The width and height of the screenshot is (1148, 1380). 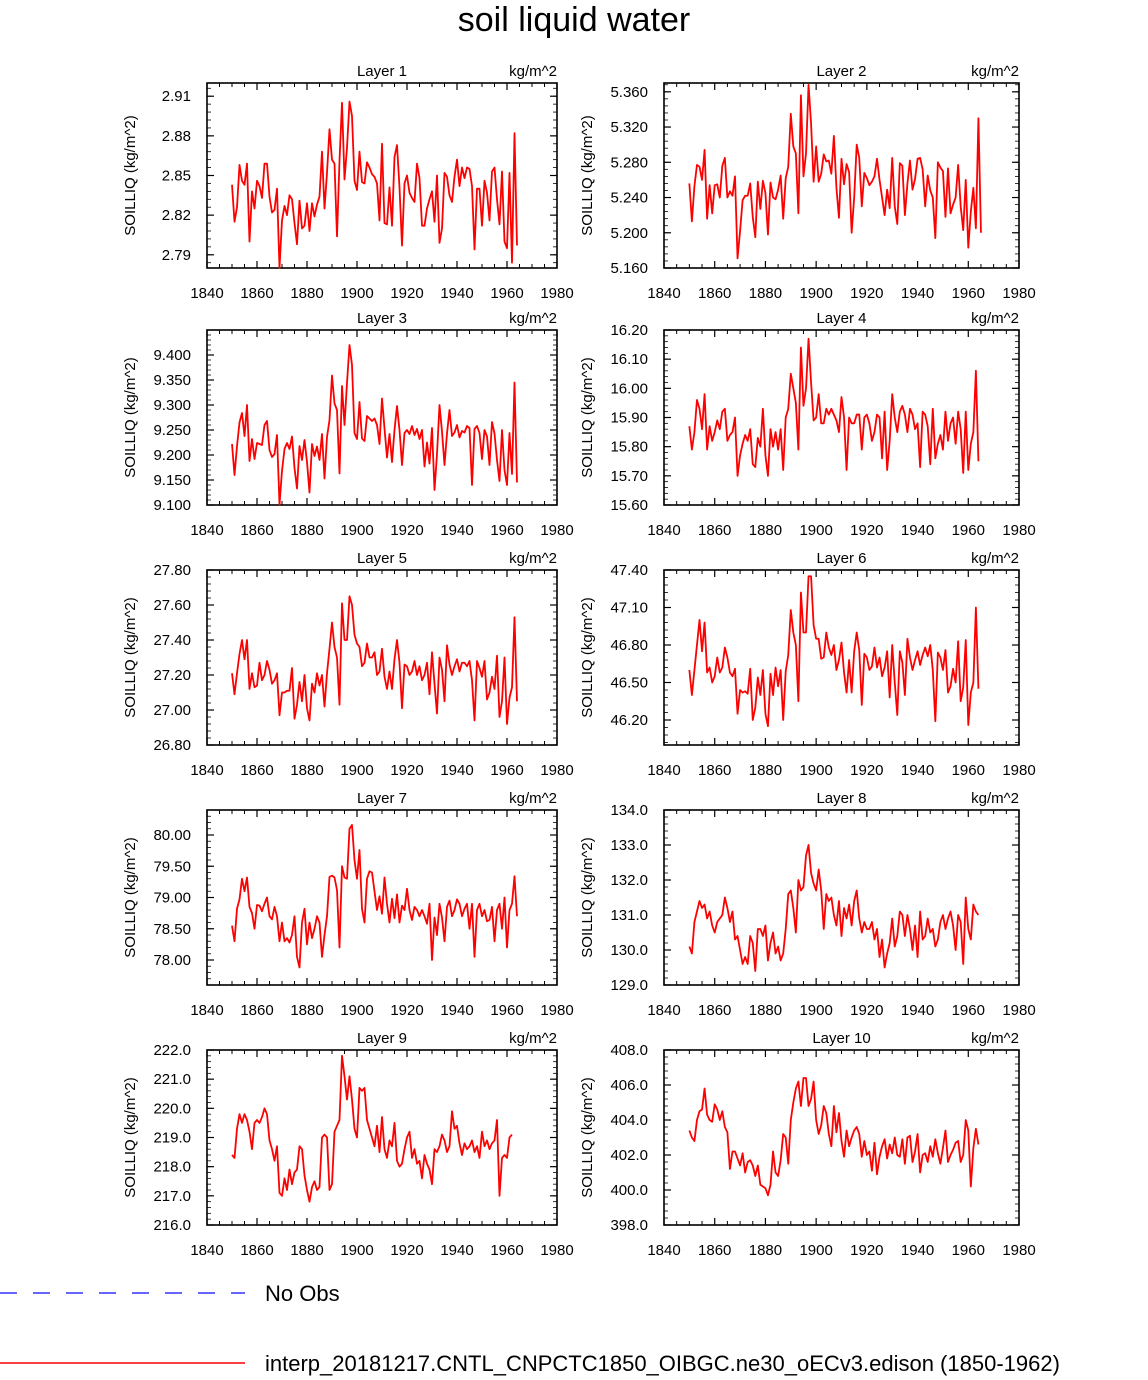 I want to click on panel-2-ytick-label: 5.280, so click(x=629, y=162).